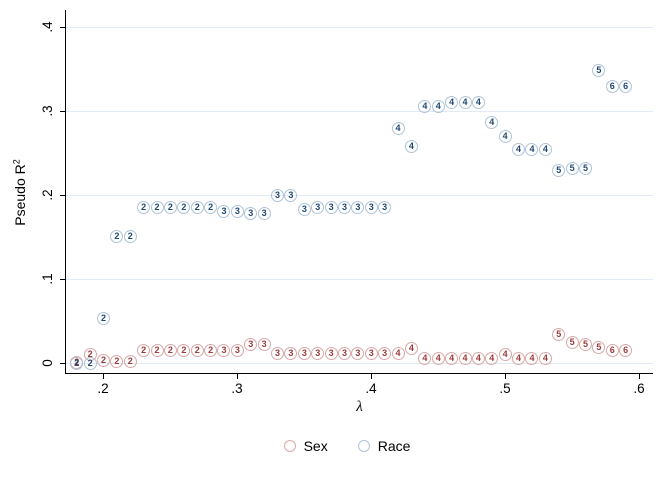 The height and width of the screenshot is (483, 664). Describe the element at coordinates (47, 195) in the screenshot. I see `y-tick-label: .2` at that location.